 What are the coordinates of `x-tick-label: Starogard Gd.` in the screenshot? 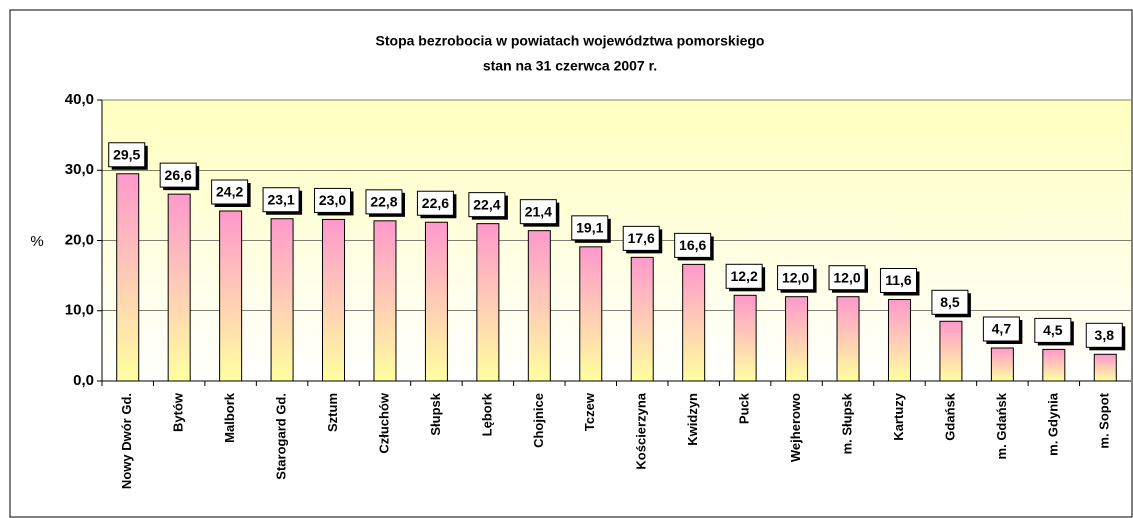 It's located at (281, 436).